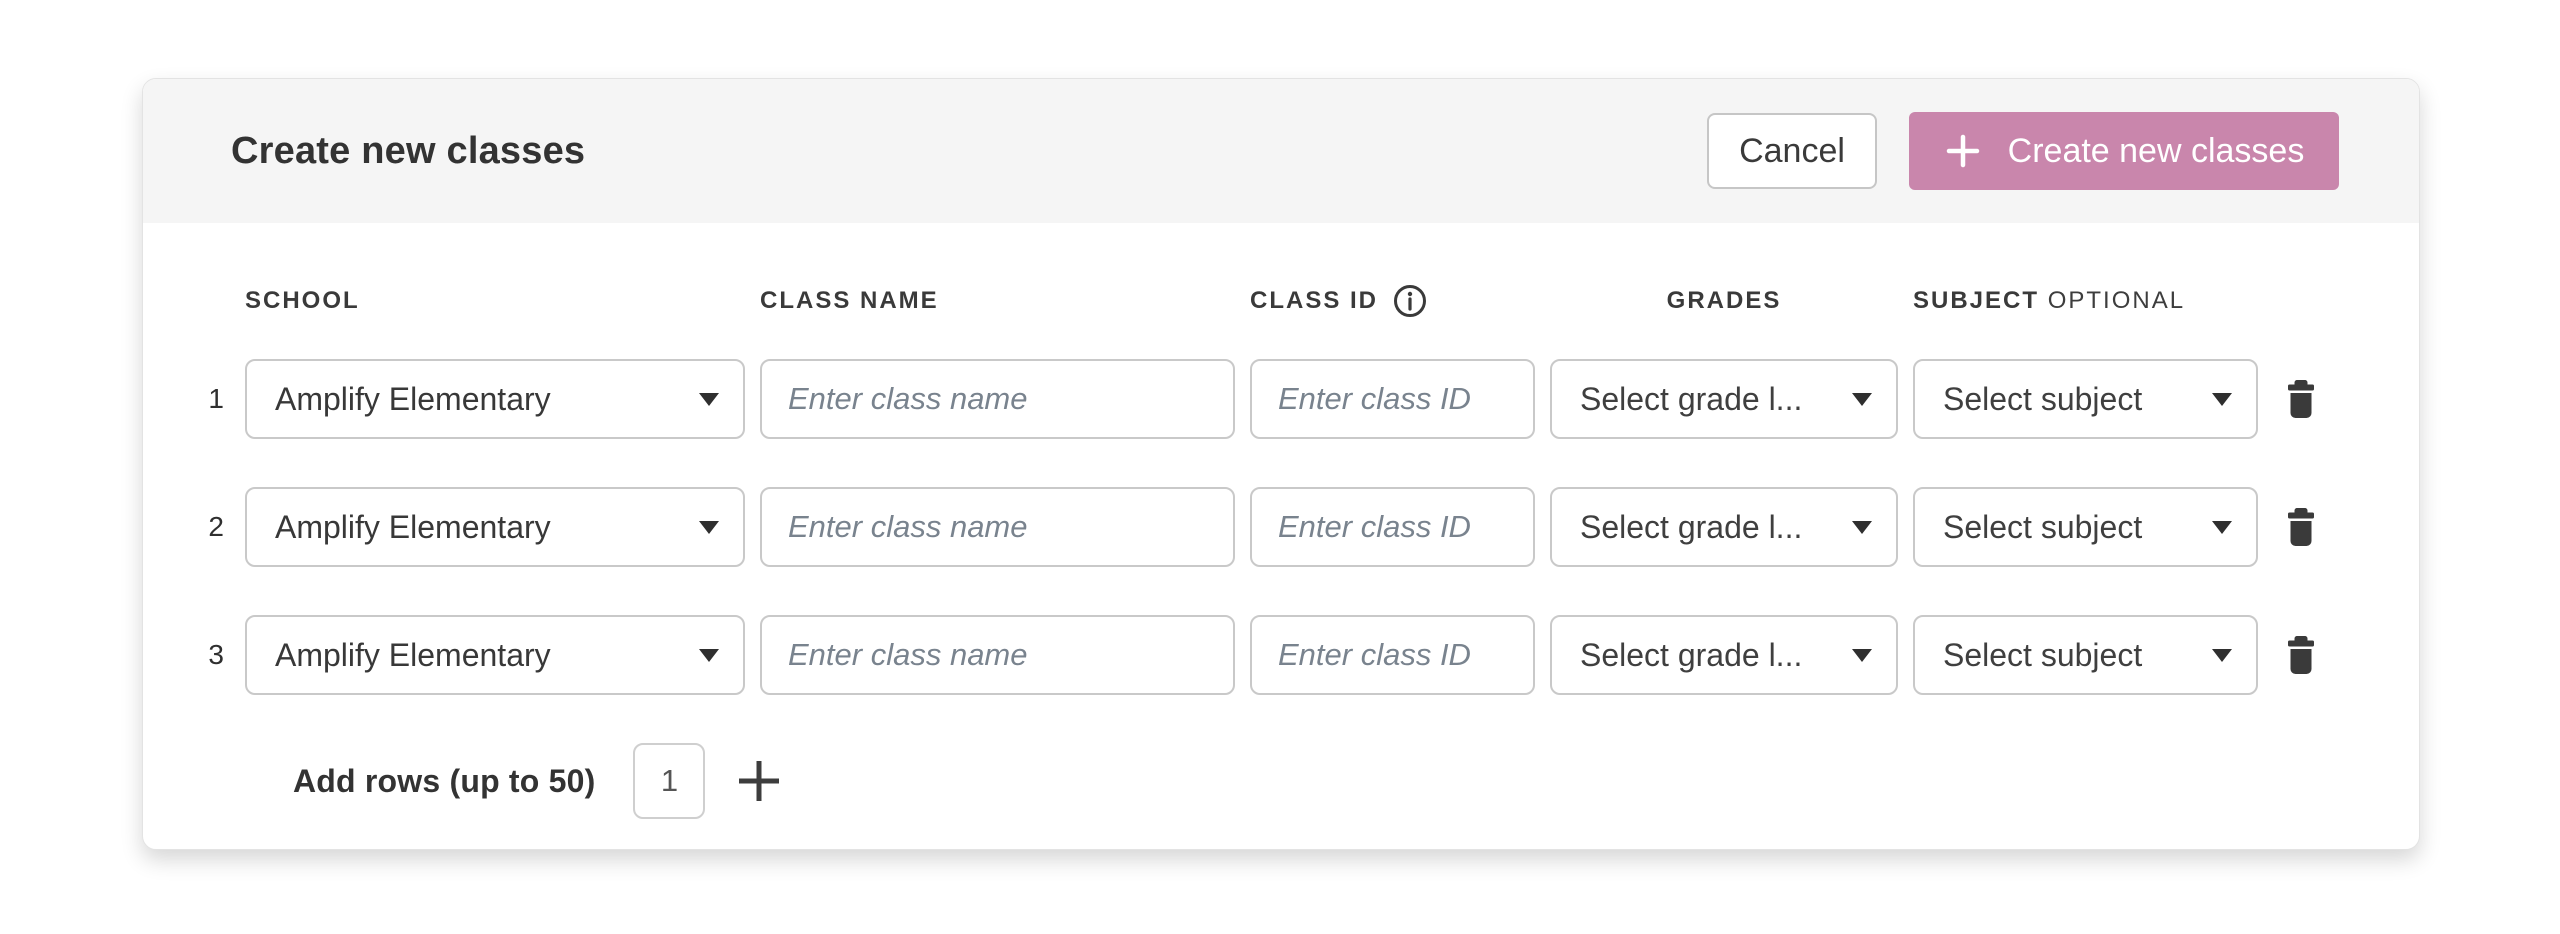 This screenshot has height=934, width=2560. Describe the element at coordinates (302, 300) in the screenshot. I see `column-header-school: SCHOOL` at that location.